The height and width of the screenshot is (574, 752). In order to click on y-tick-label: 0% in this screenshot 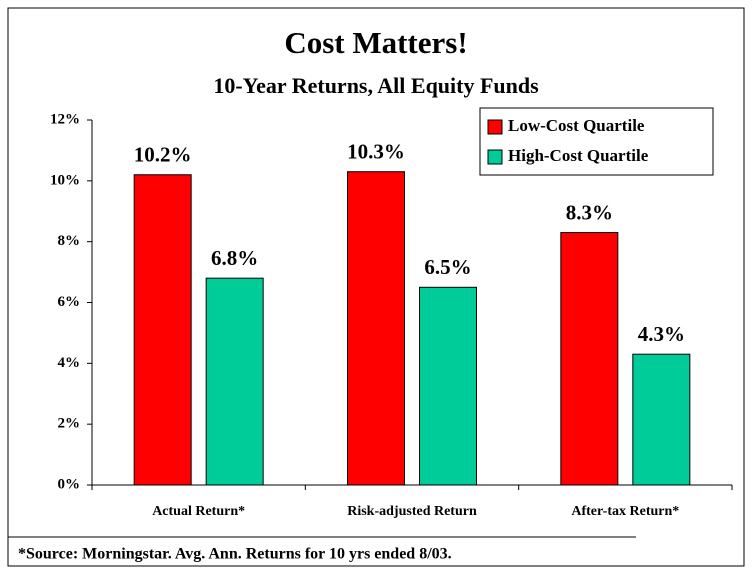, I will do `click(69, 484)`.